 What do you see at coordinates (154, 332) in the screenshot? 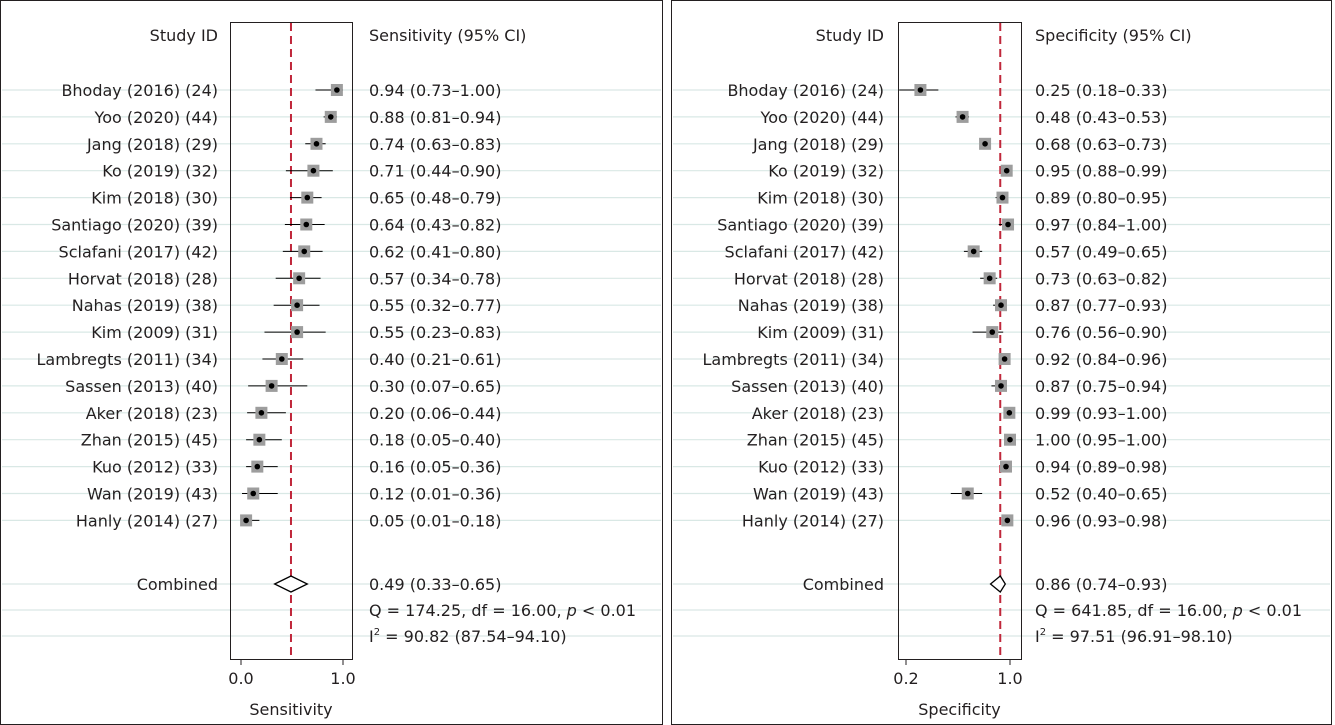
I see `study-label: Kim (2009) (31)` at bounding box center [154, 332].